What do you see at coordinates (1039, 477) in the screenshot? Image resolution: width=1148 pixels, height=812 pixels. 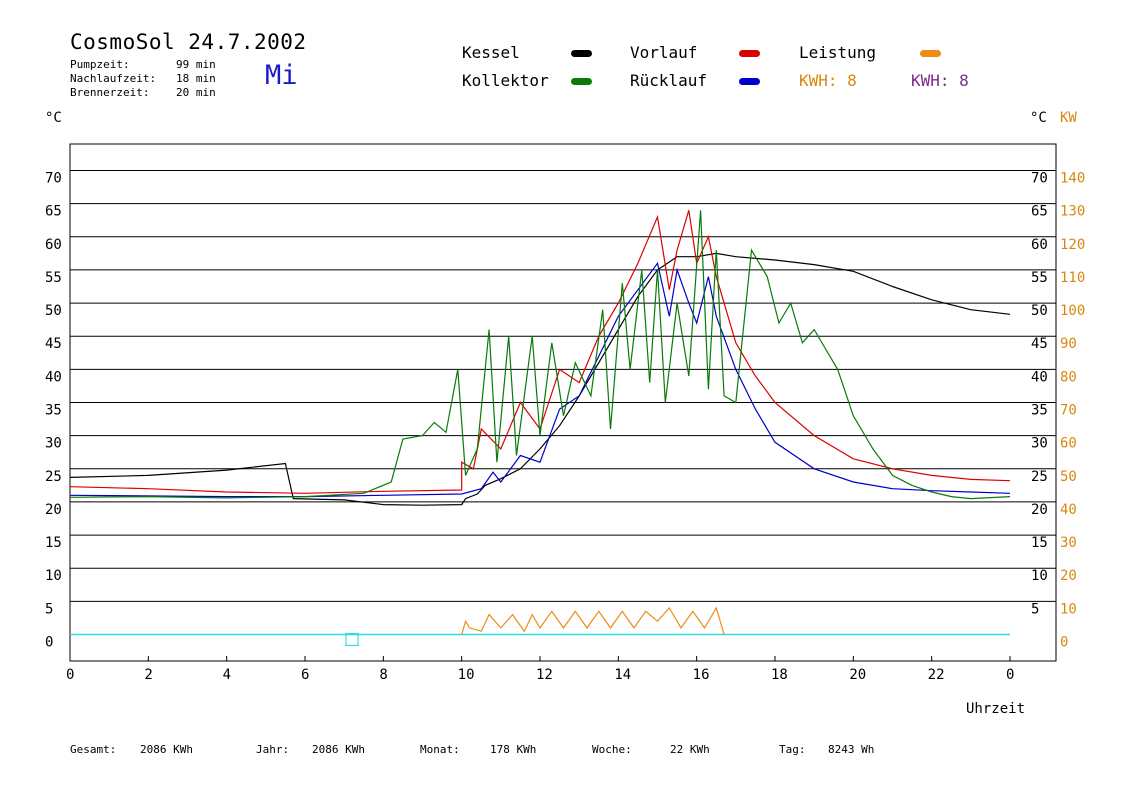 I see `y-tick-label-right: 25` at bounding box center [1039, 477].